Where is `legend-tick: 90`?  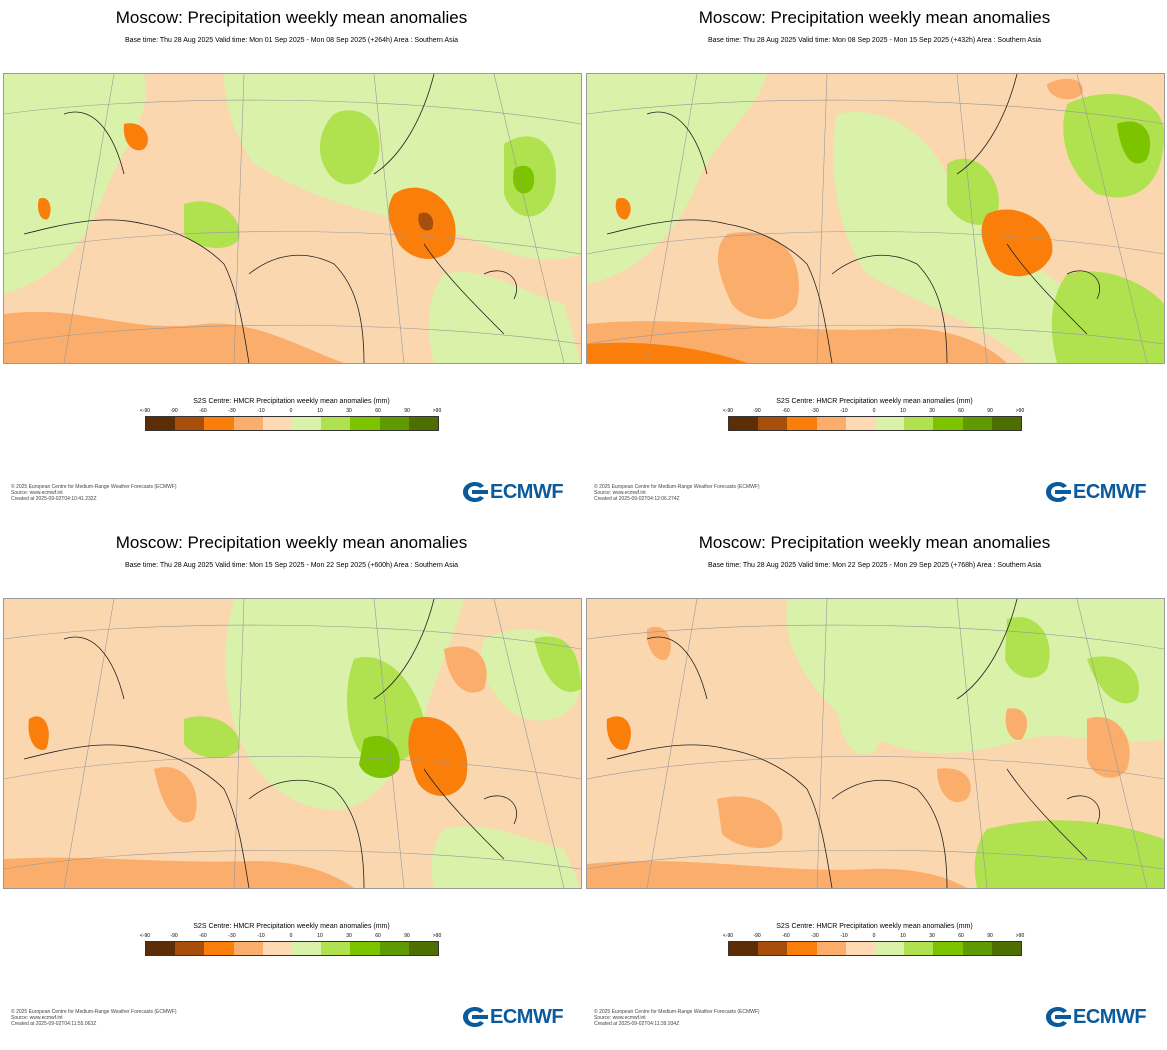 legend-tick: 90 is located at coordinates (407, 411).